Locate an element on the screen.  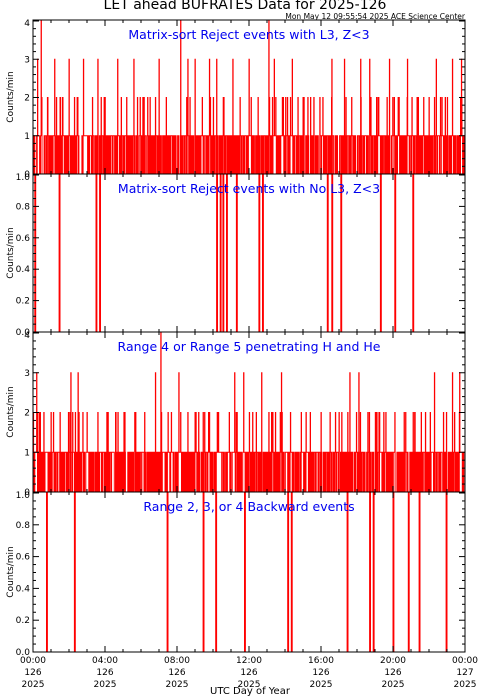
x-axis-label: UTC Day of Year is located at coordinates (250, 691).